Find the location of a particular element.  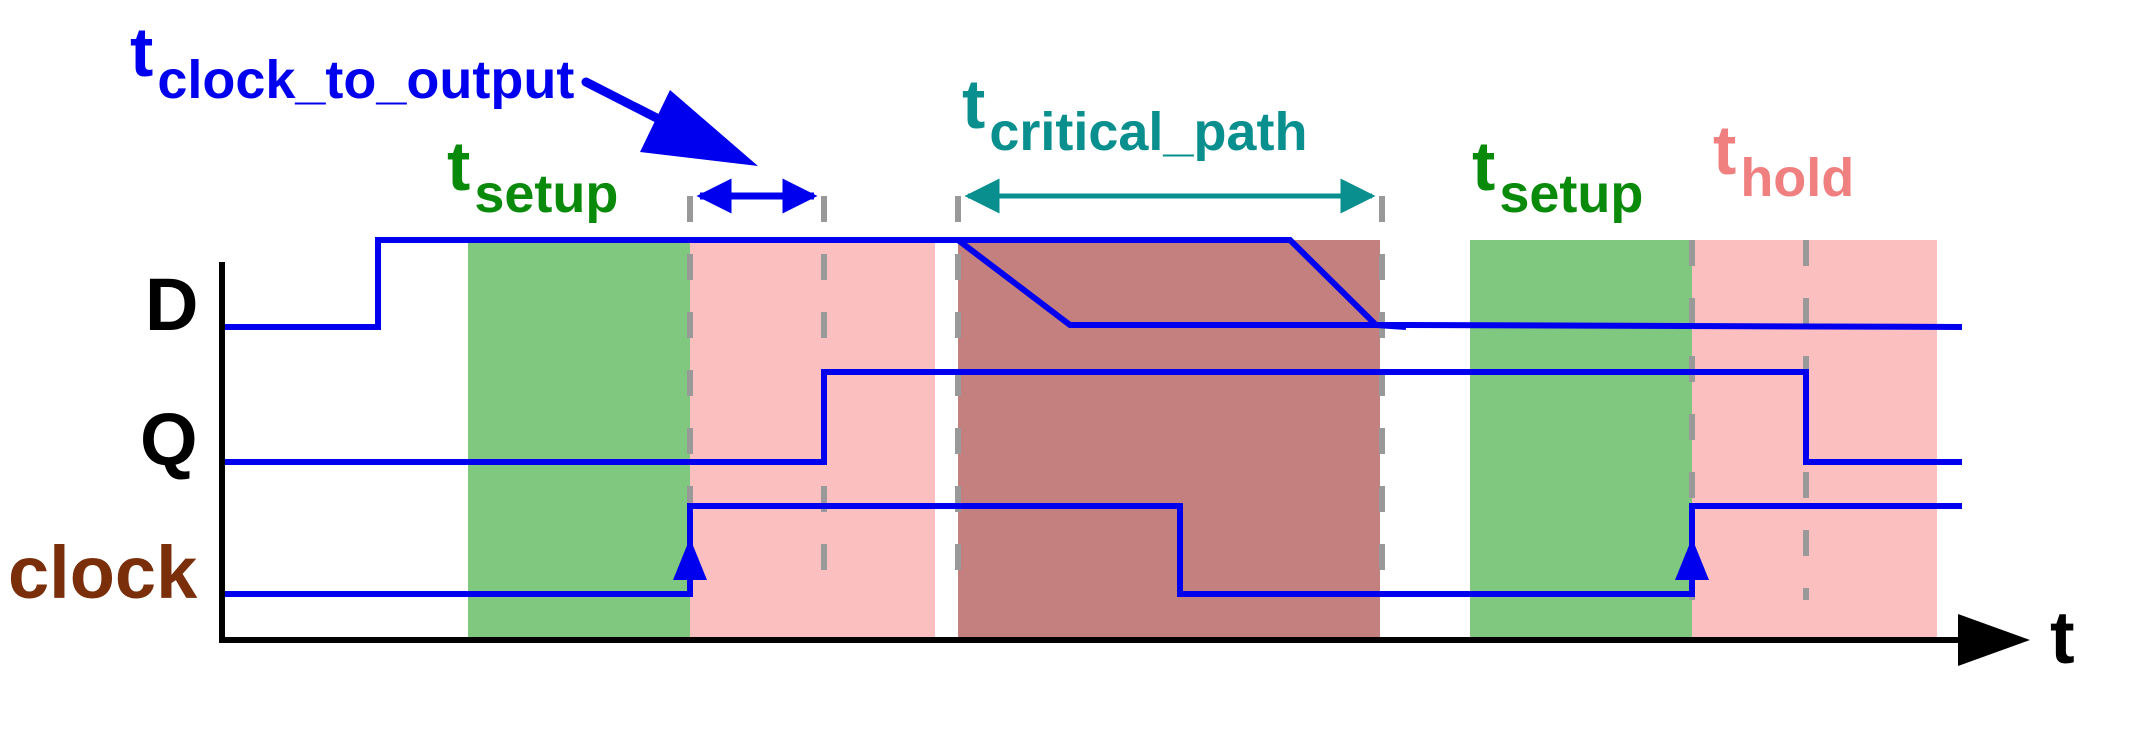

hold-label: thold is located at coordinates (1783, 159).